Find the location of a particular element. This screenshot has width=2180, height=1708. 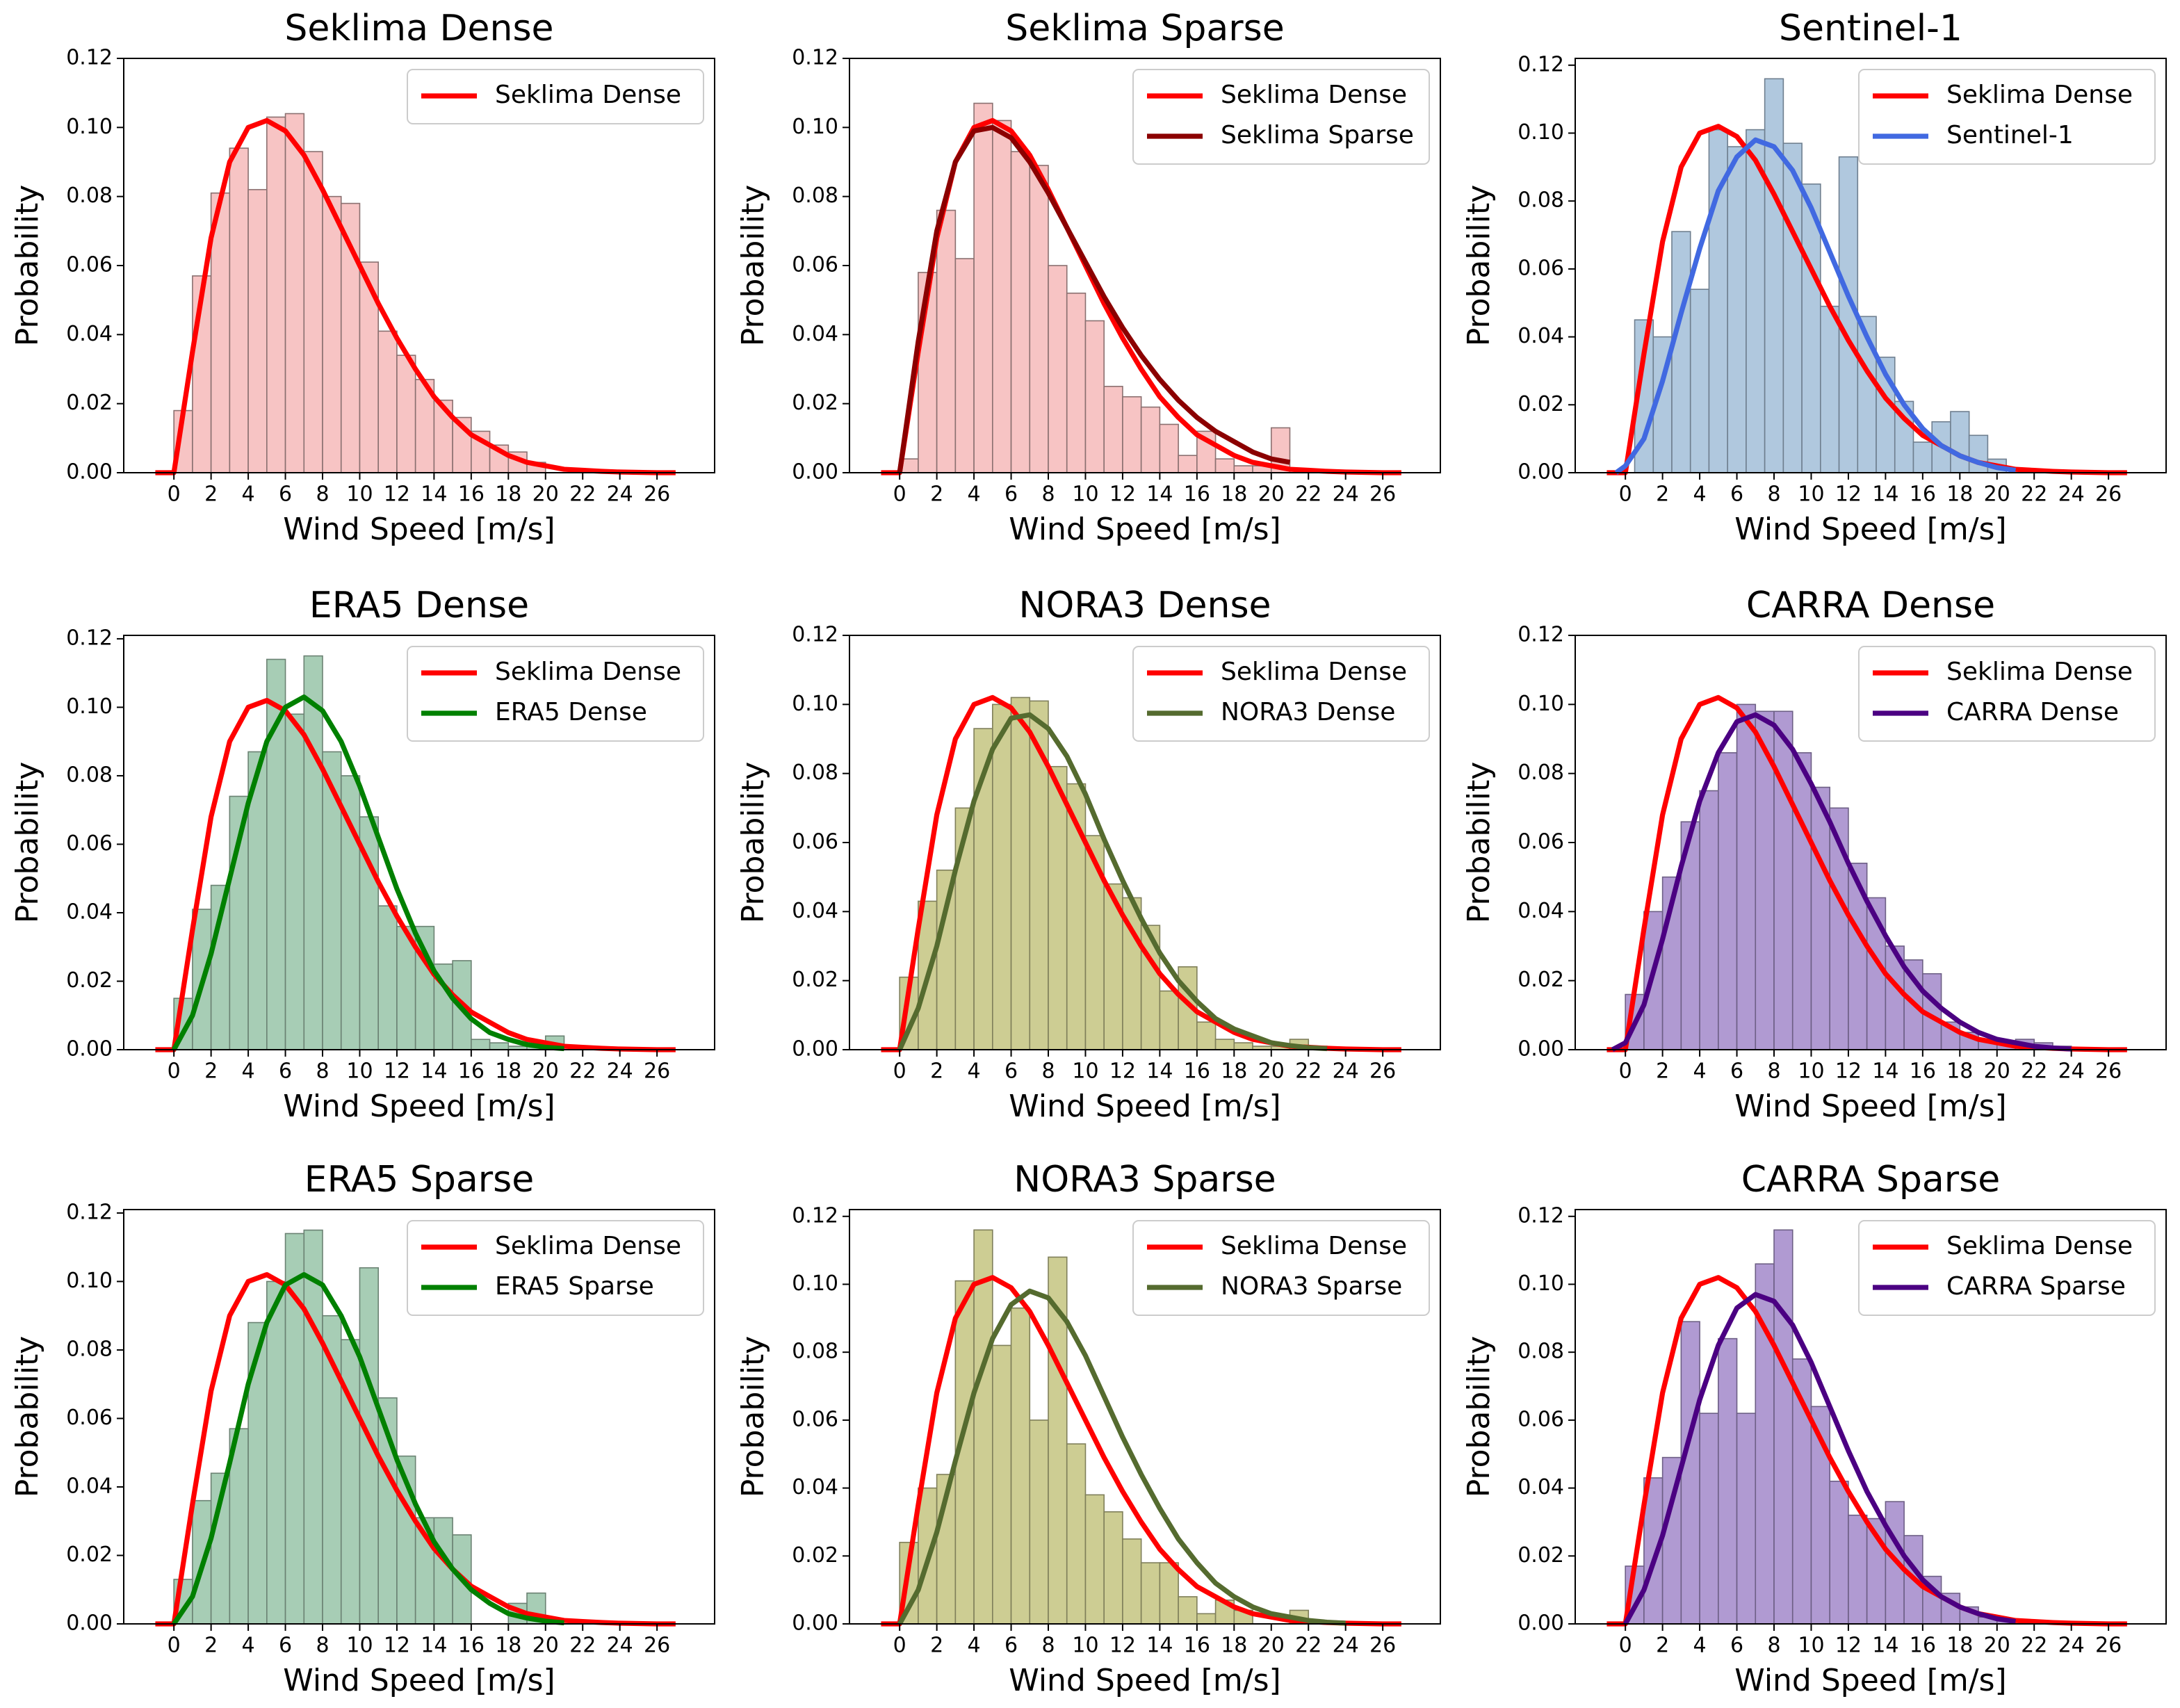

y-tick-label: 0.04 is located at coordinates (90, 912).